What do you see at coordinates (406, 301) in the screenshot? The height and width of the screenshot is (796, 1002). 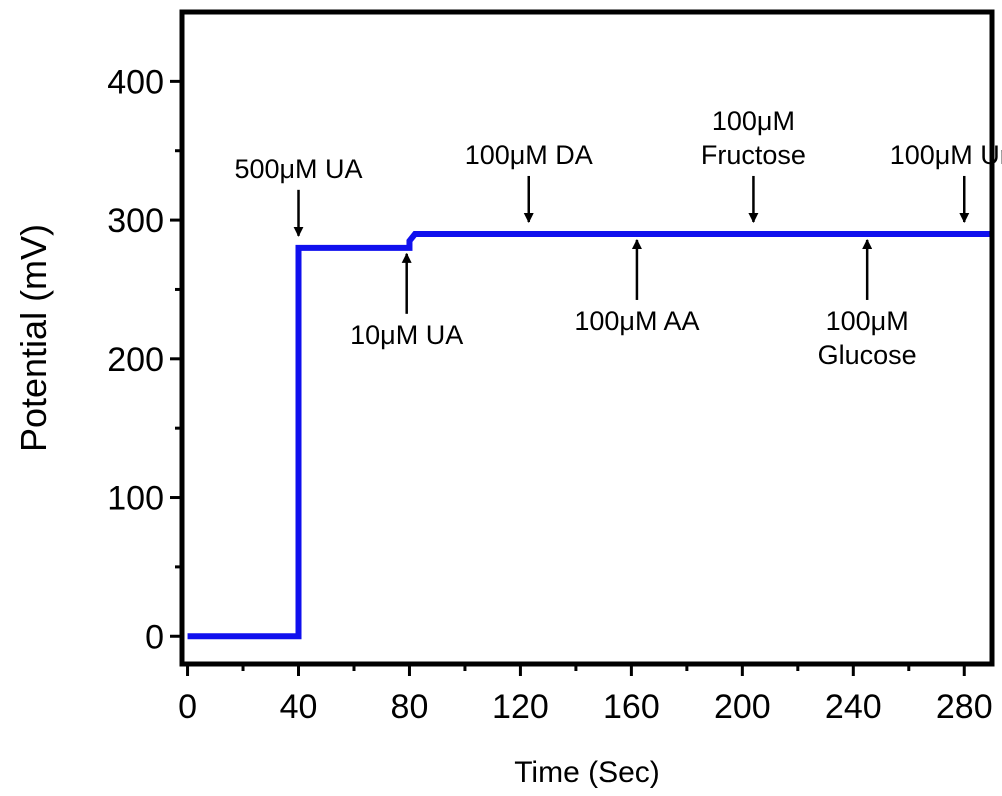 I see `annotation: 10μM UA` at bounding box center [406, 301].